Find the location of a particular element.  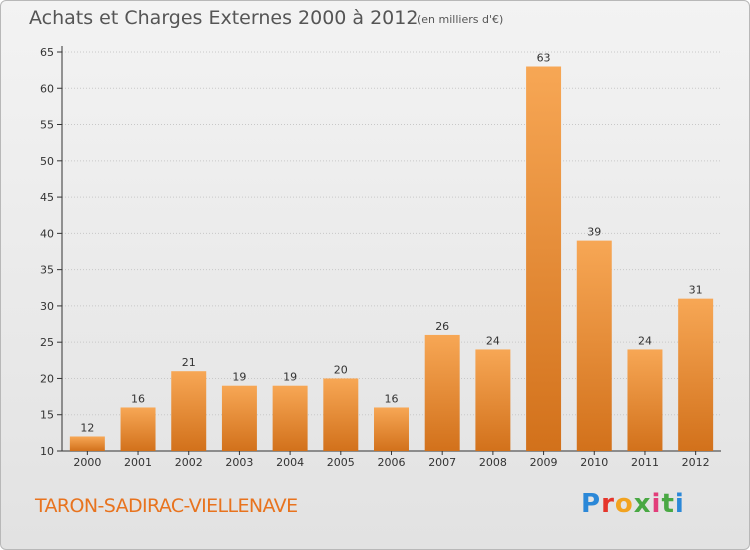

chart-title: Achats et Charges Externes 2000 à 2012 is located at coordinates (224, 18).